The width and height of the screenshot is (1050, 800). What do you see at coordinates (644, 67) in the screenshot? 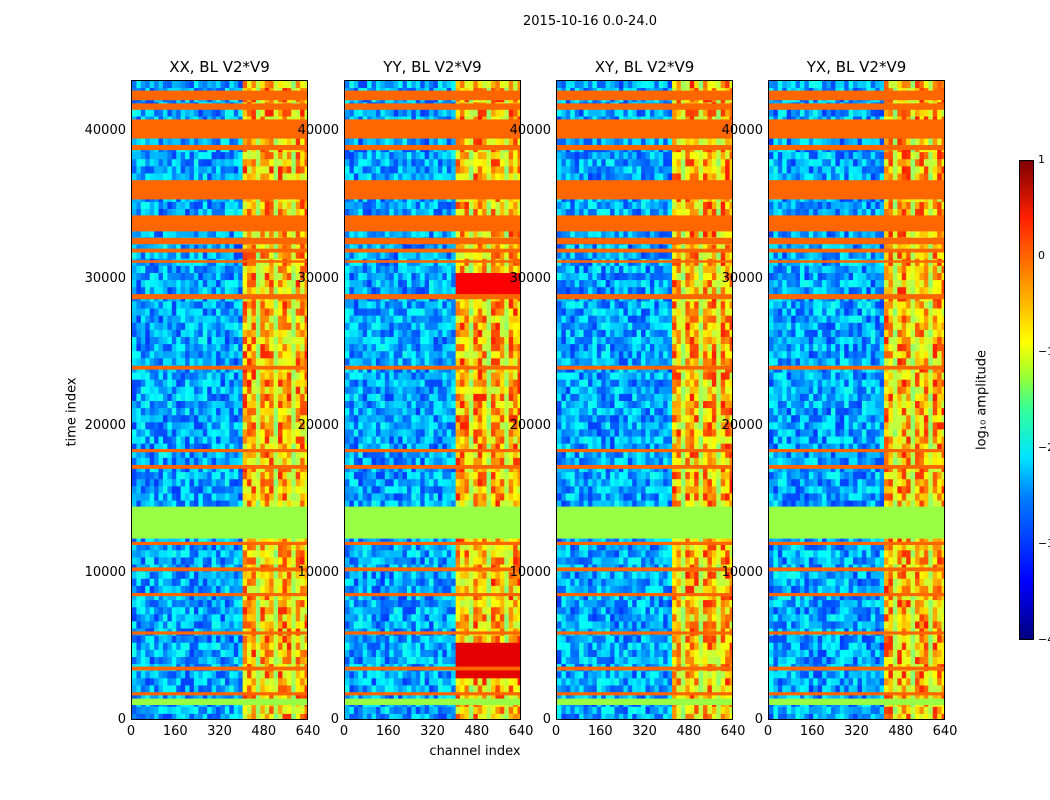
I see `panel-title-xy: XY, BL V2*V9` at bounding box center [644, 67].